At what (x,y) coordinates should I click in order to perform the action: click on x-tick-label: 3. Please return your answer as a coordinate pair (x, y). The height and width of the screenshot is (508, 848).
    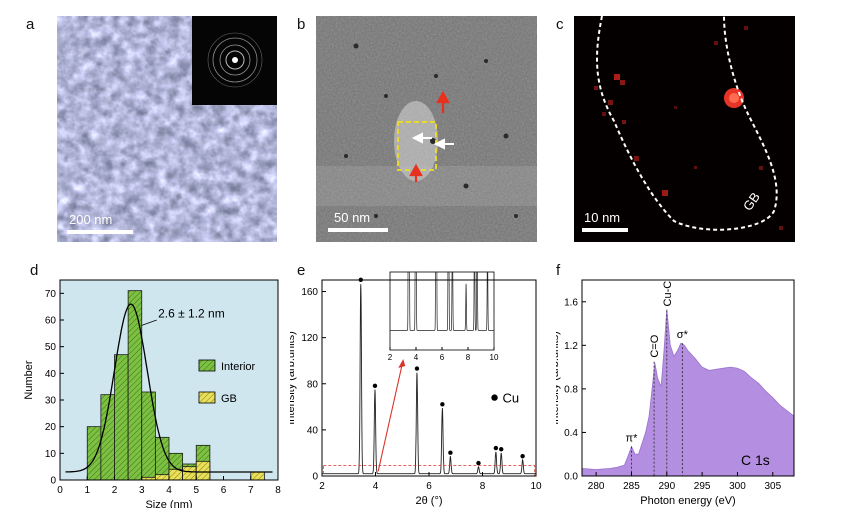
    Looking at the image, I should click on (142, 490).